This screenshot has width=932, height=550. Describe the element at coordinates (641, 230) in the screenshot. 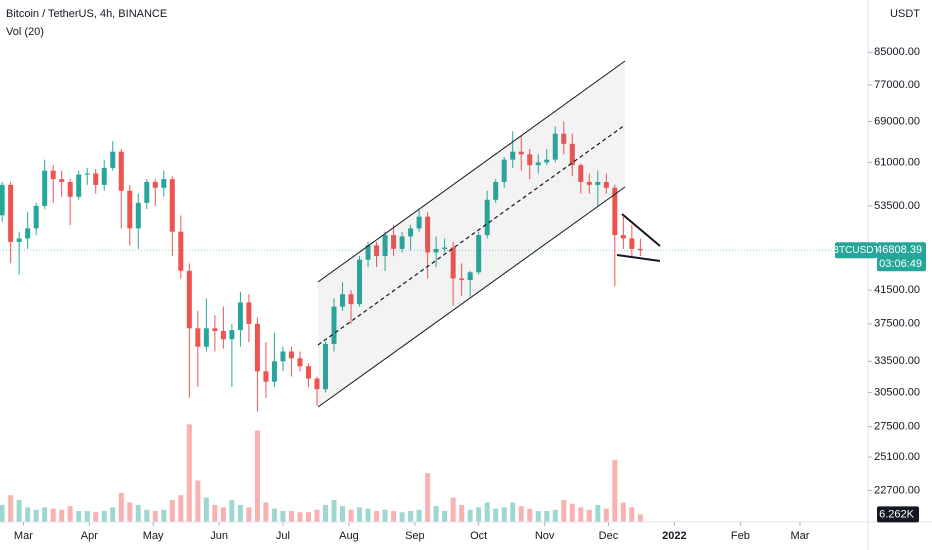

I see `triangle-upper` at that location.